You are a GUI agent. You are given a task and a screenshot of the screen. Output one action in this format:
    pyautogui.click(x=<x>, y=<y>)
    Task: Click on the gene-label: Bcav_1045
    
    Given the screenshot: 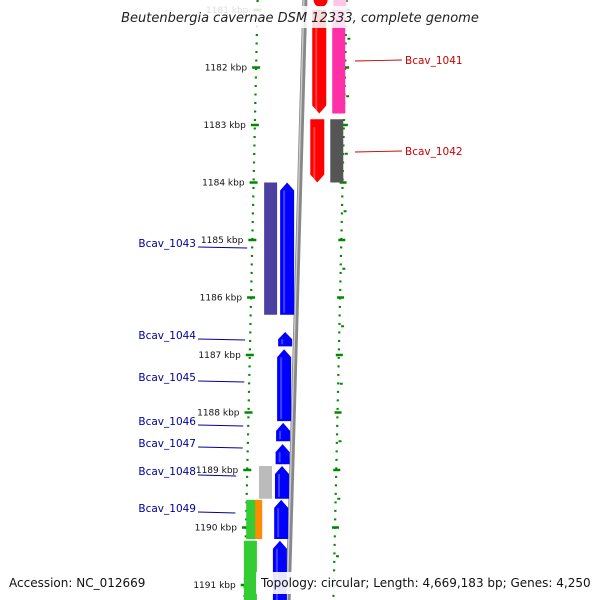 What is the action you would take?
    pyautogui.click(x=167, y=378)
    